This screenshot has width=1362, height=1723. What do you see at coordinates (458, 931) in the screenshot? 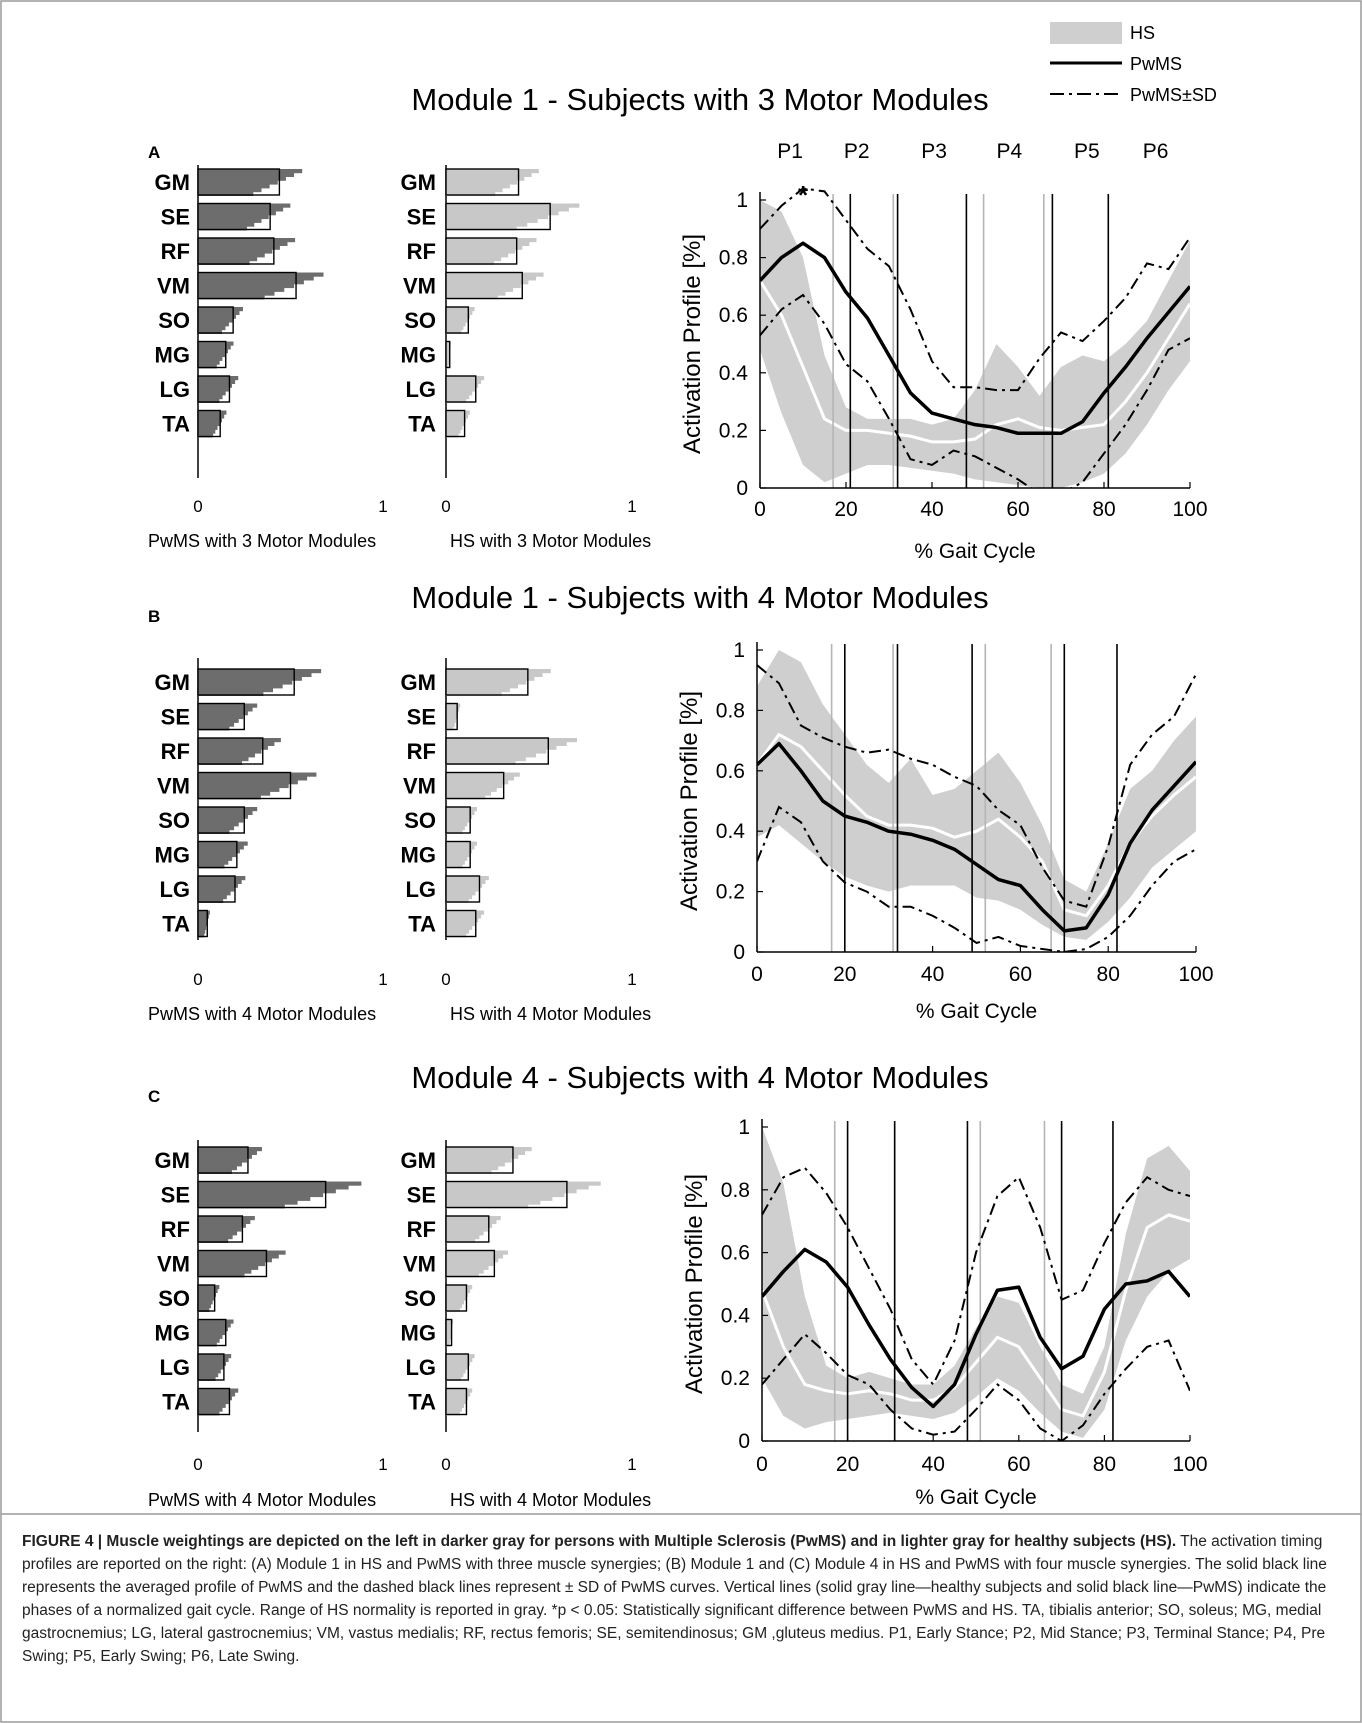
I see `bar-fill-hs-b-ta` at bounding box center [458, 931].